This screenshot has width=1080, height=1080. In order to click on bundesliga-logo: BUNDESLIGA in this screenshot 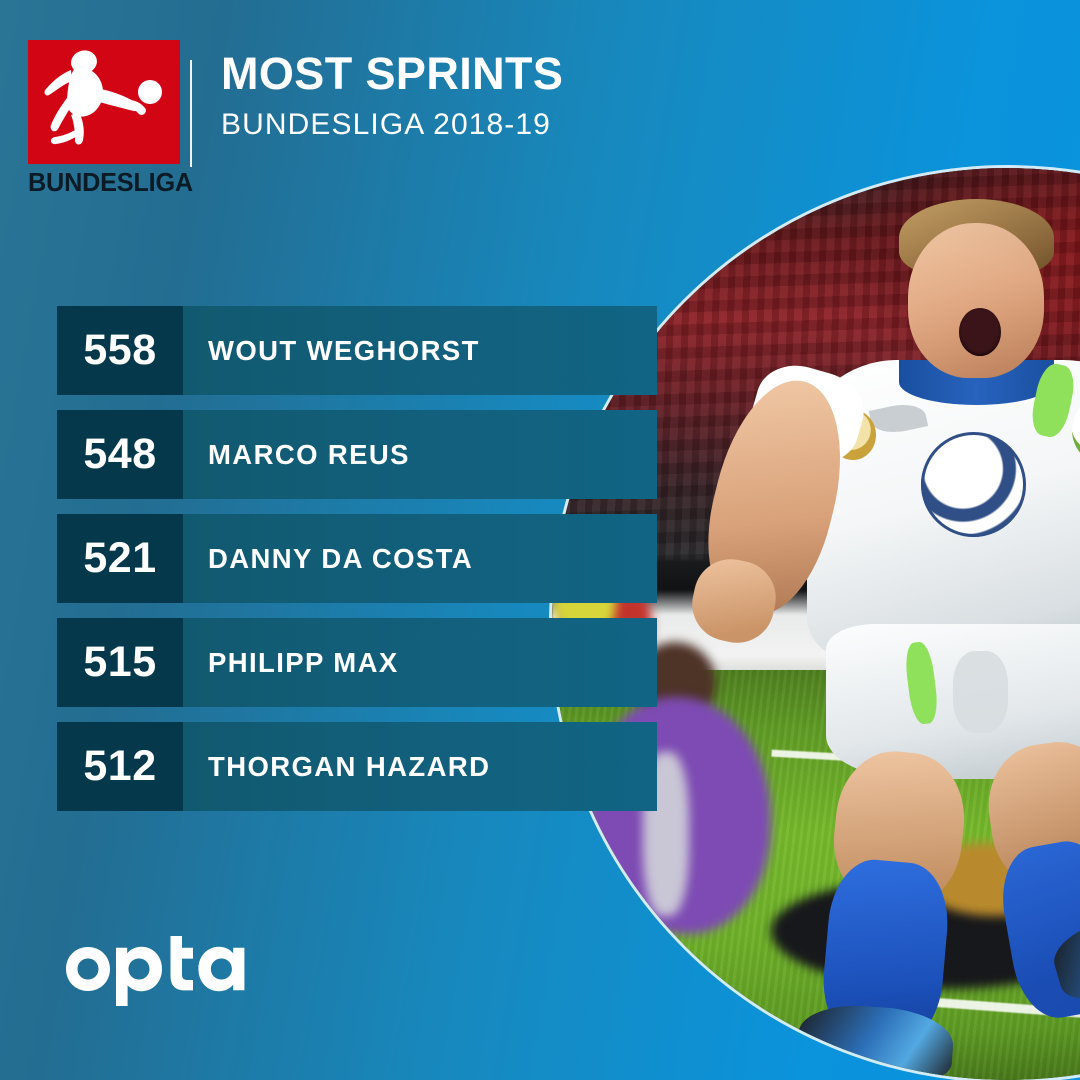, I will do `click(110, 118)`.